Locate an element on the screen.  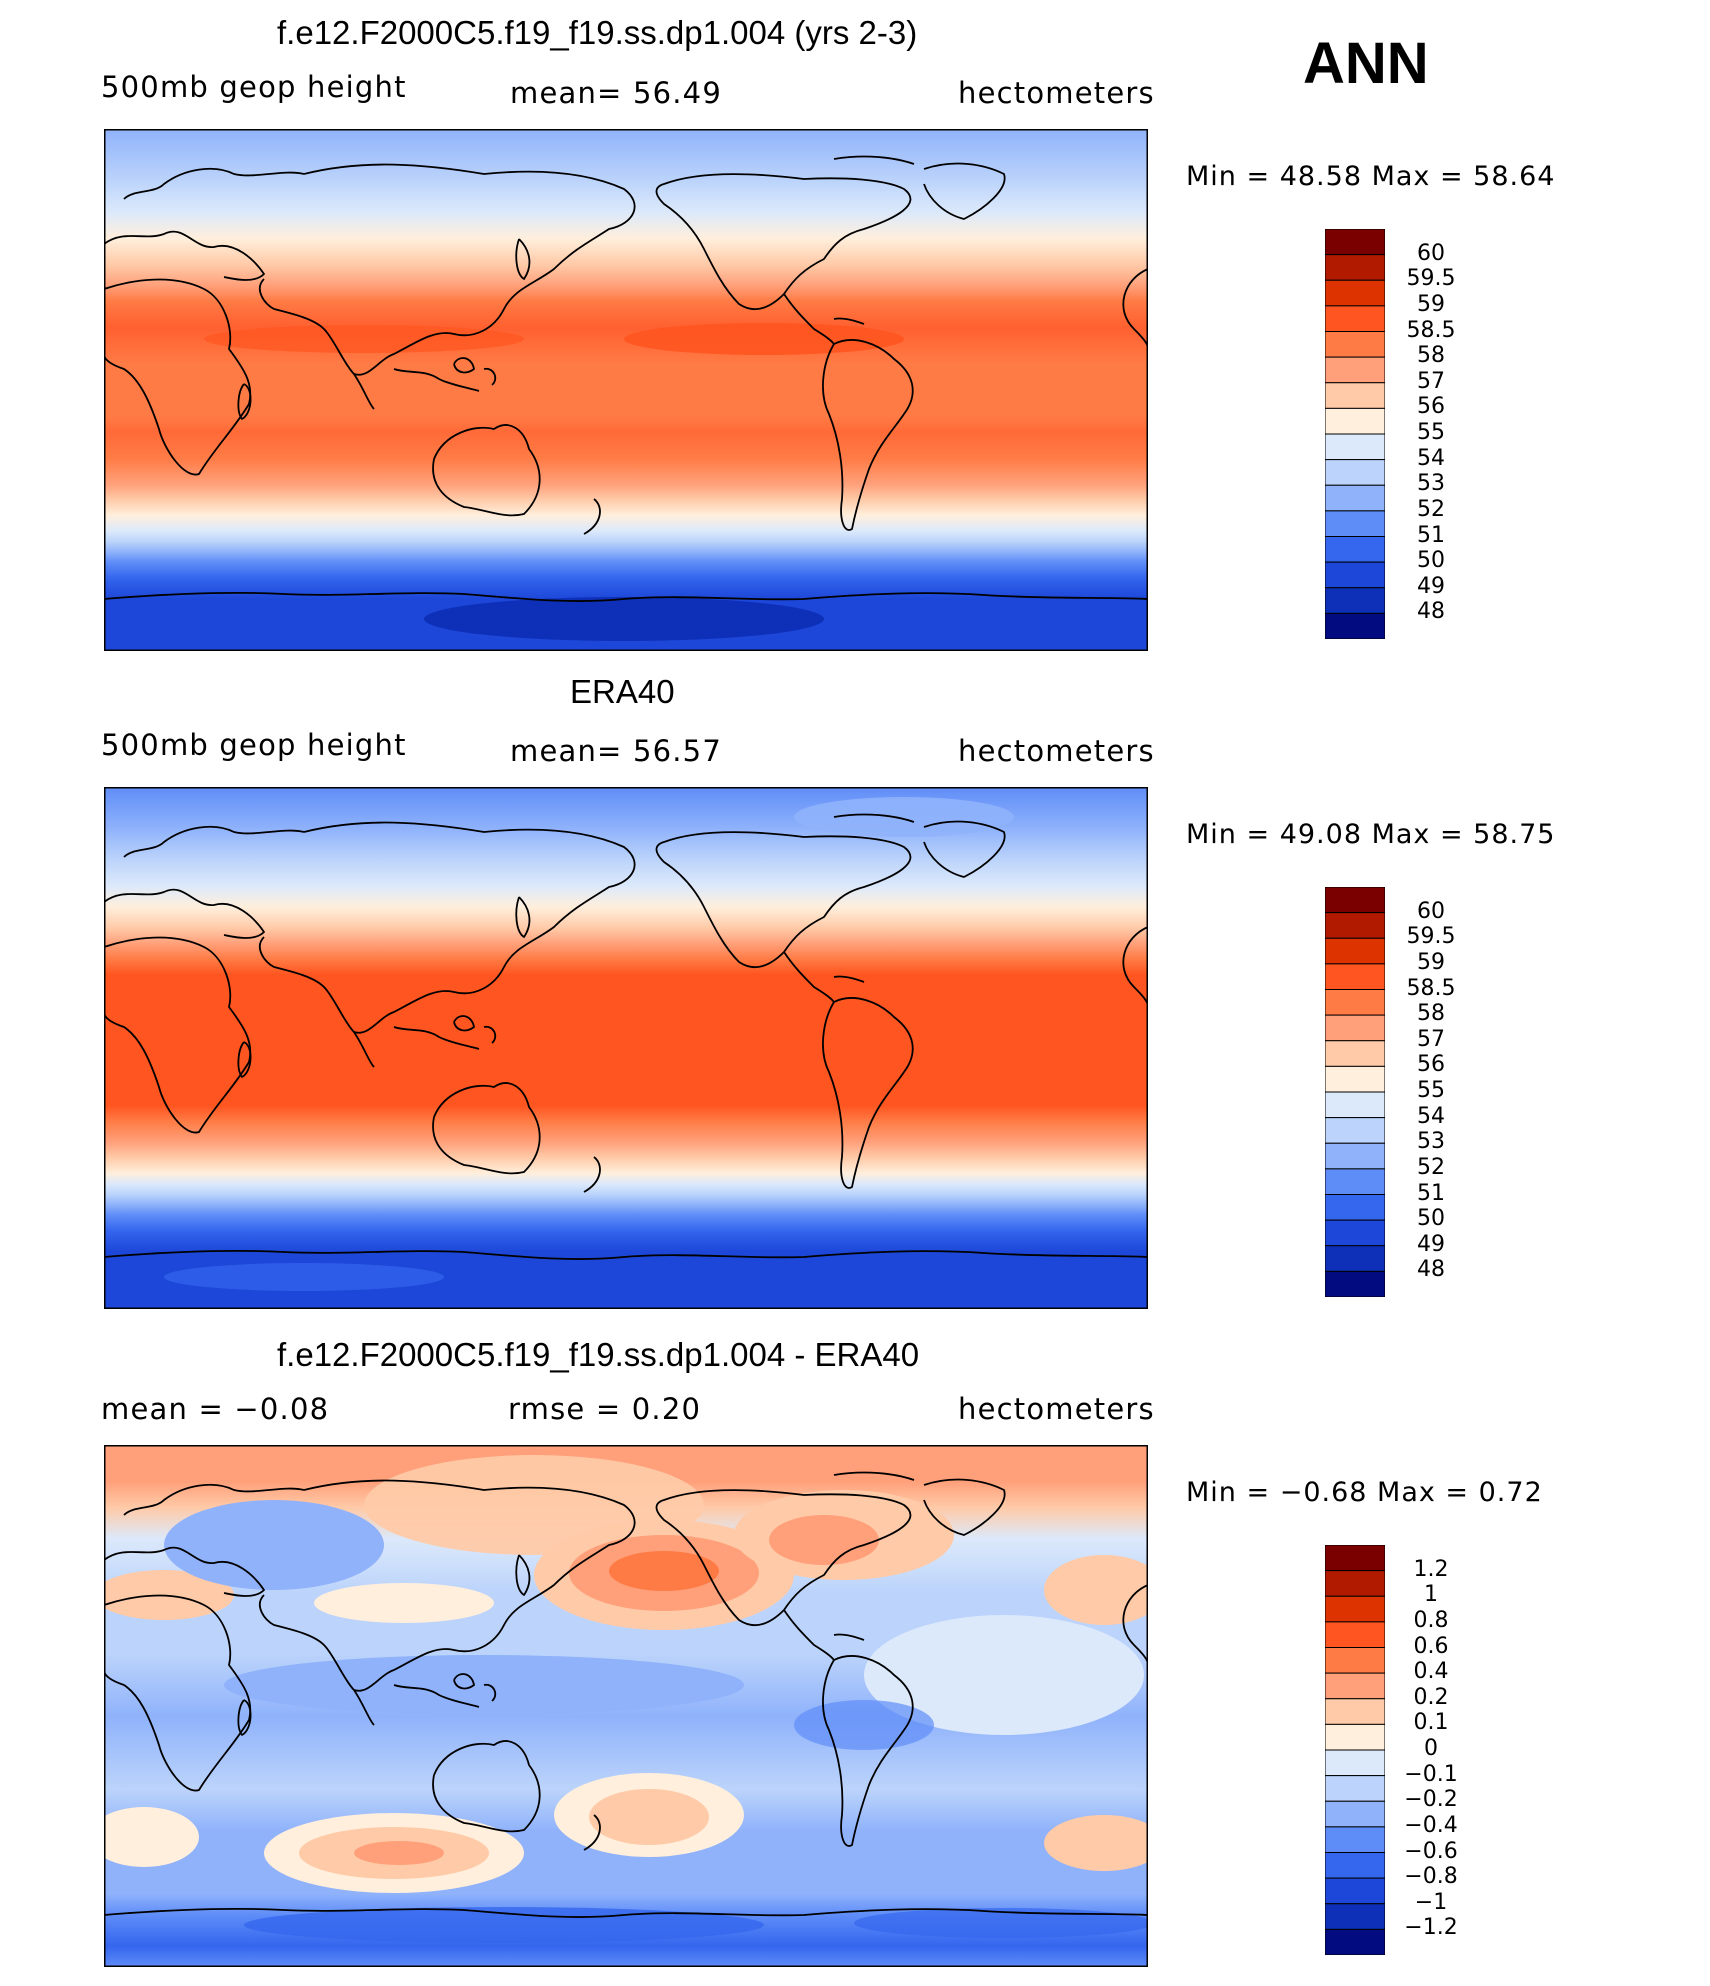
panel-2-title: ERA40 is located at coordinates (622, 691).